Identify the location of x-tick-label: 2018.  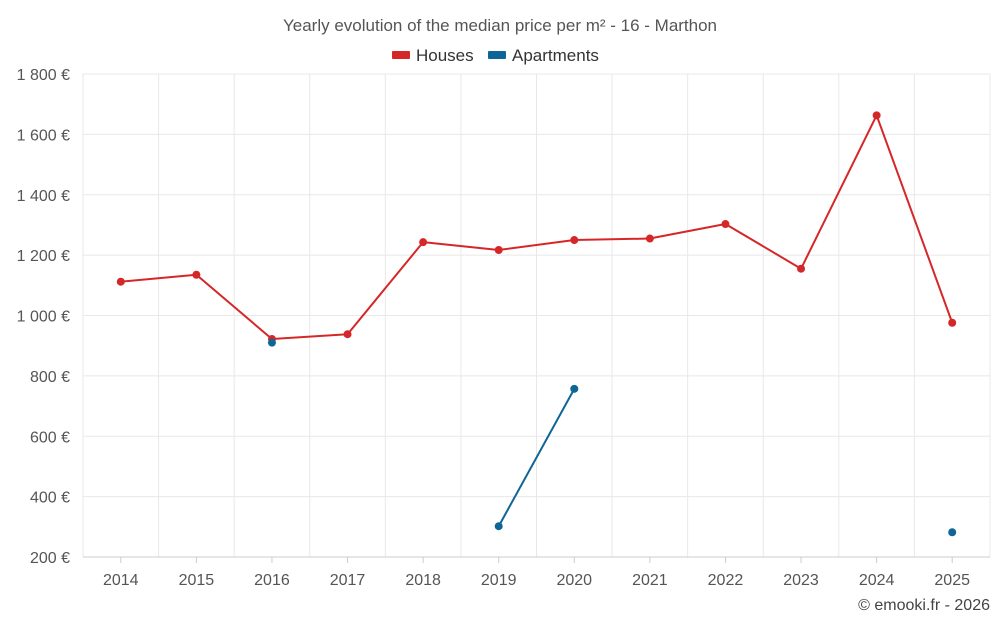
(423, 580).